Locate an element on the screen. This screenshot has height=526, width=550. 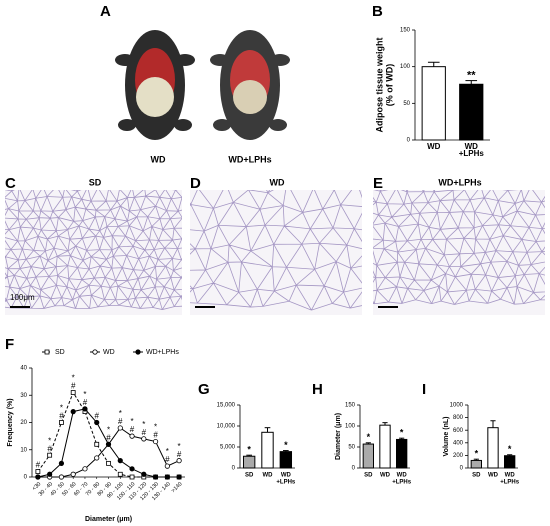
panel-label: G is located at coordinates (204, 389).